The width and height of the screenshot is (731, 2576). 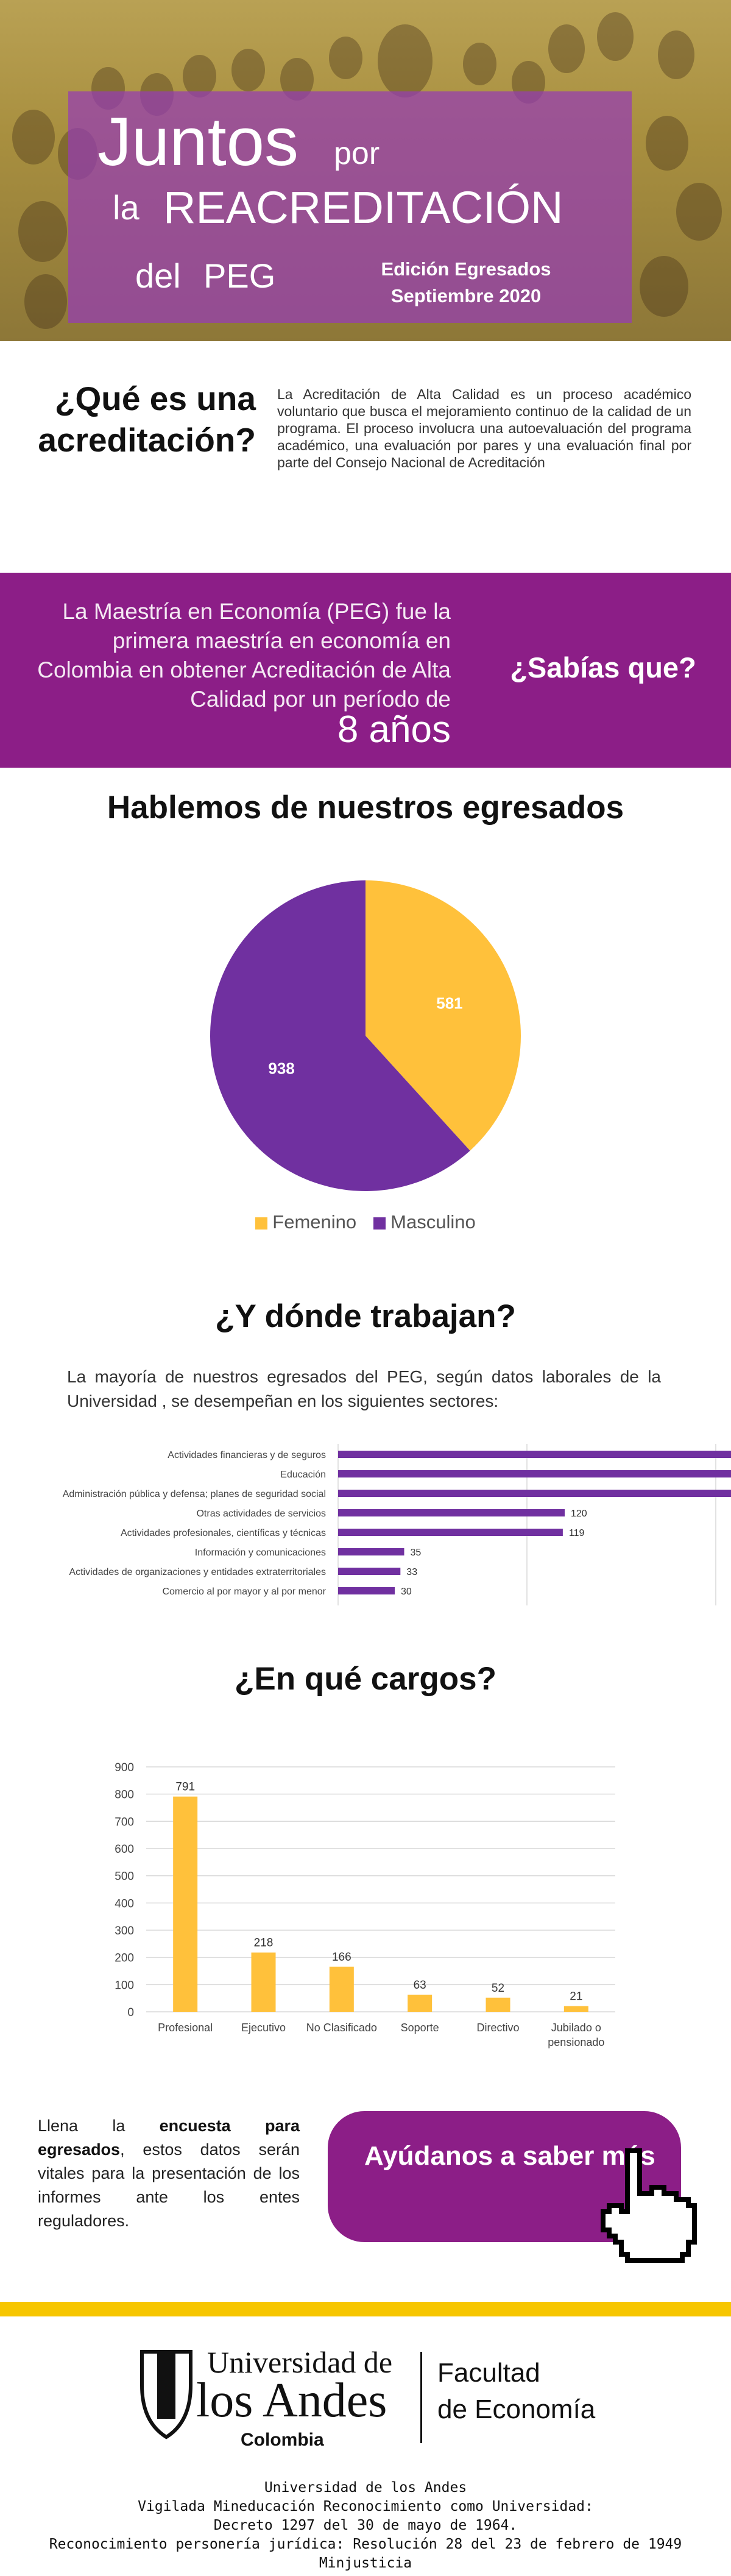 I want to click on y-tick-label: 0, so click(x=130, y=2012).